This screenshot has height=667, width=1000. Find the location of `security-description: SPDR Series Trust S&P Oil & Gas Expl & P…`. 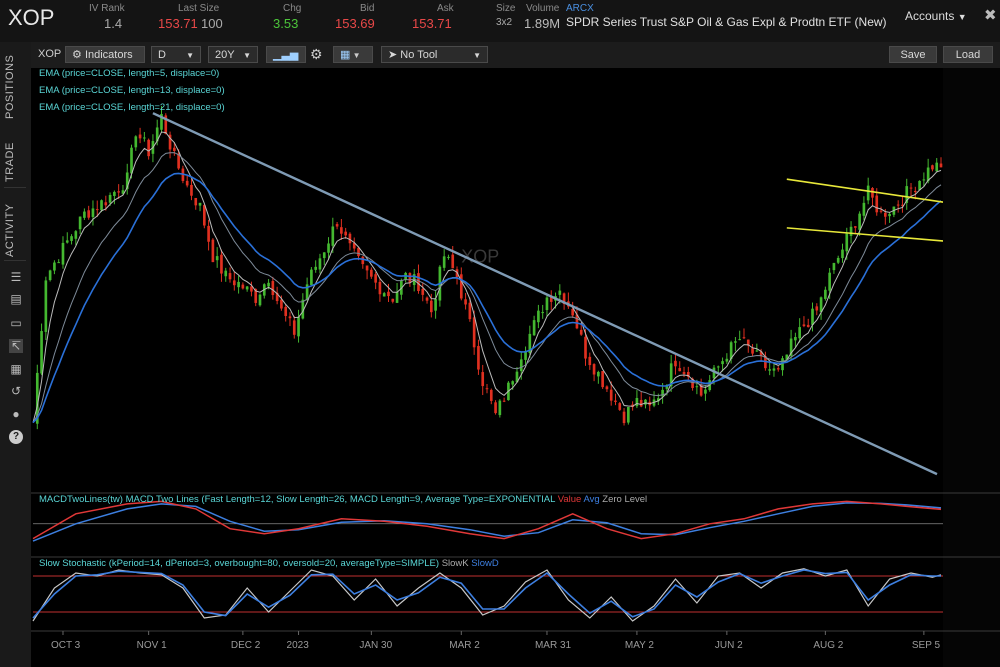

security-description: SPDR Series Trust S&P Oil & Gas Expl & P… is located at coordinates (726, 22).